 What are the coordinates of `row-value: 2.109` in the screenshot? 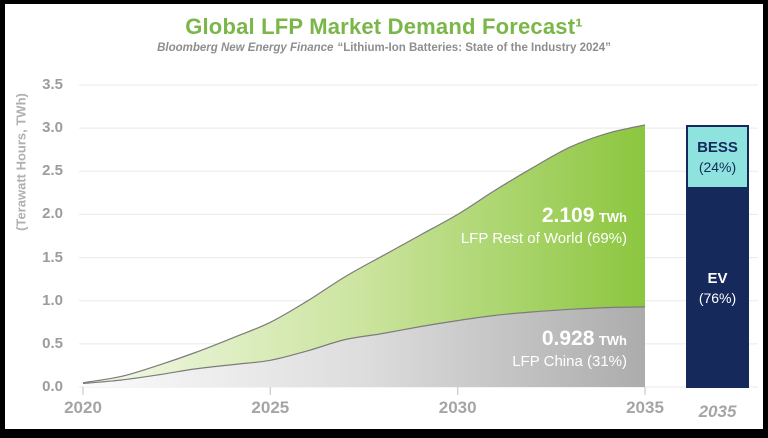 It's located at (568, 215).